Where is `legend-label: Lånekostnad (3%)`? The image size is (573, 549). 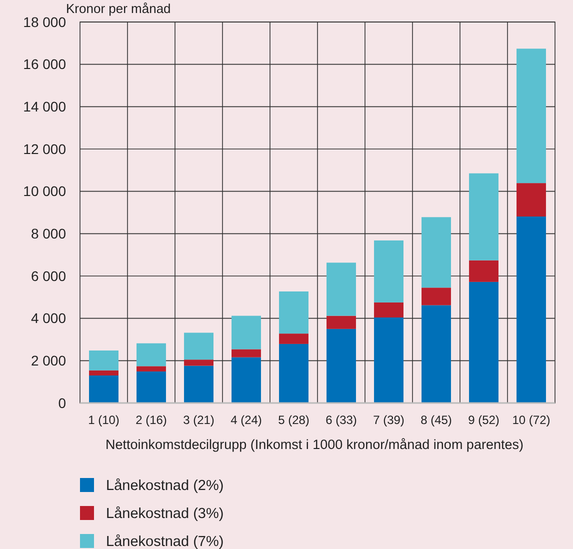 legend-label: Lånekostnad (3%) is located at coordinates (165, 514).